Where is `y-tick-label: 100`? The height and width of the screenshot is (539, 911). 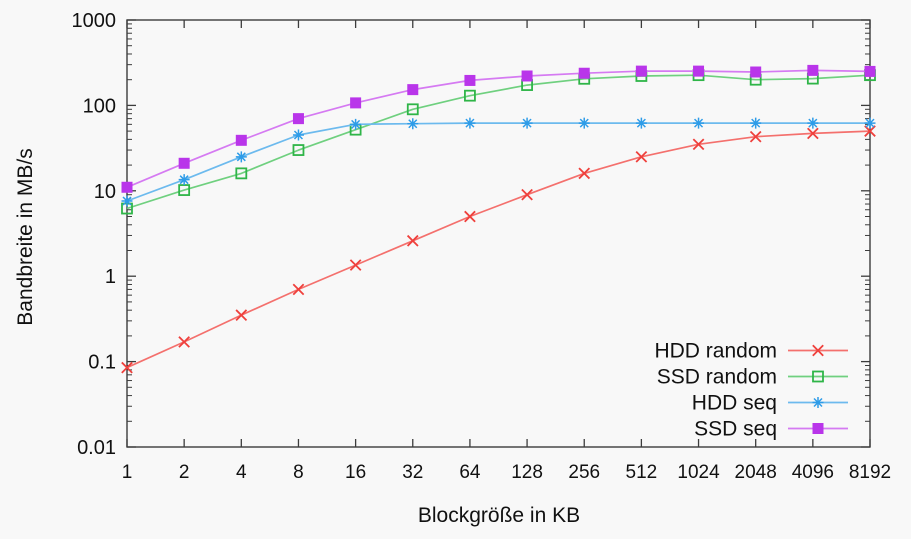
y-tick-label: 100 is located at coordinates (99, 106).